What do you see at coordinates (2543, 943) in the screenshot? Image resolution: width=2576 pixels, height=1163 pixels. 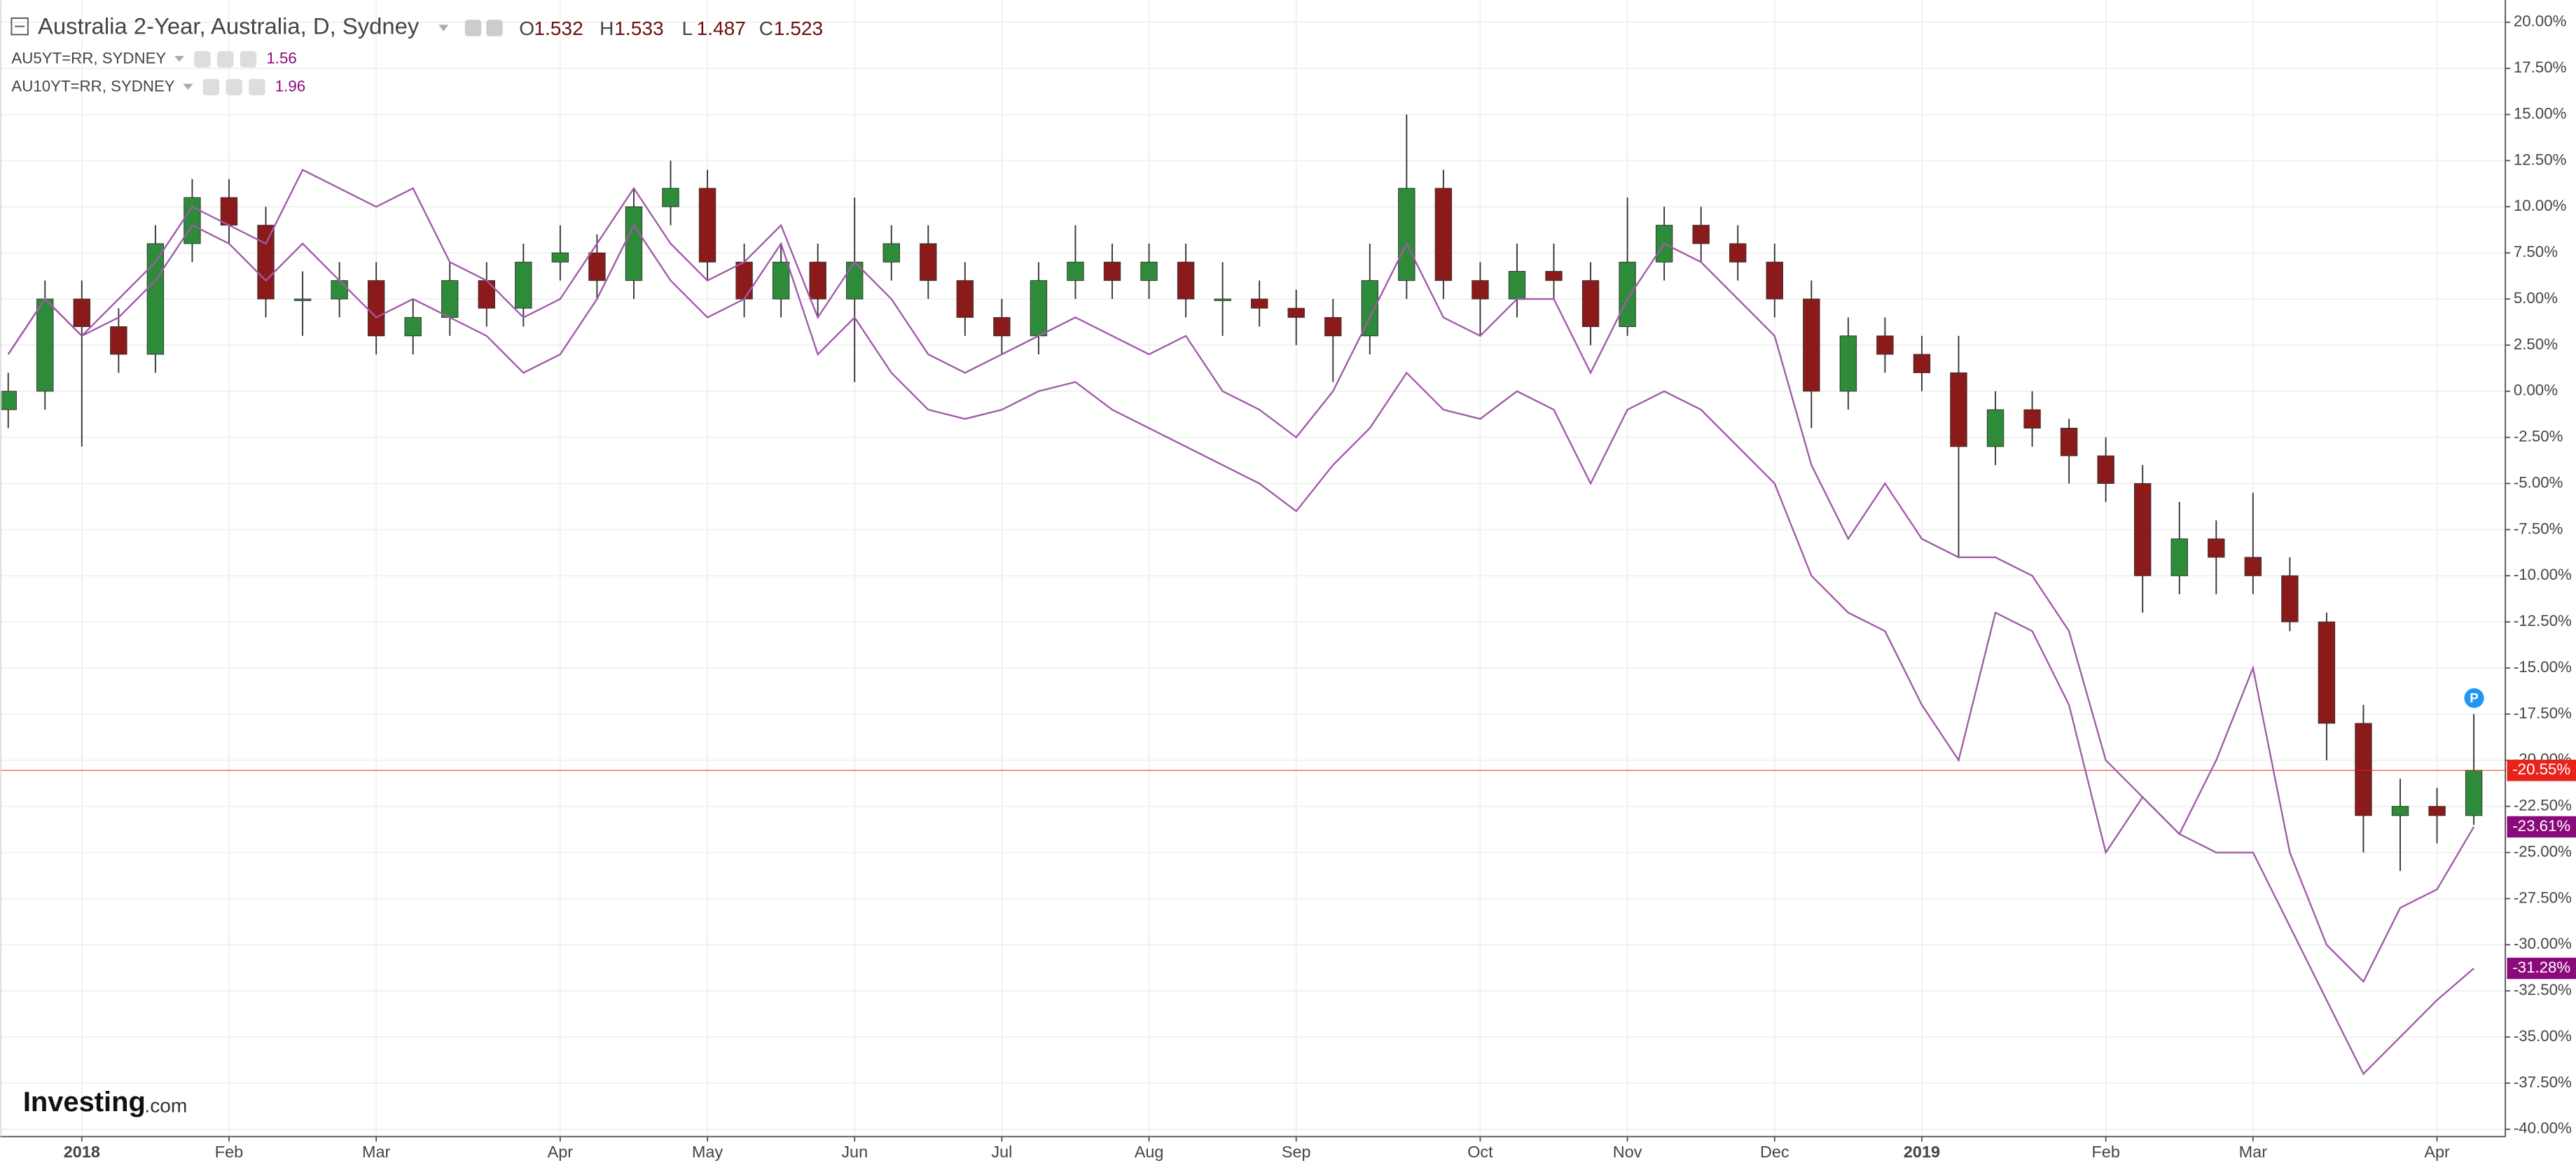 I see `y-tick-label: -30.00%` at bounding box center [2543, 943].